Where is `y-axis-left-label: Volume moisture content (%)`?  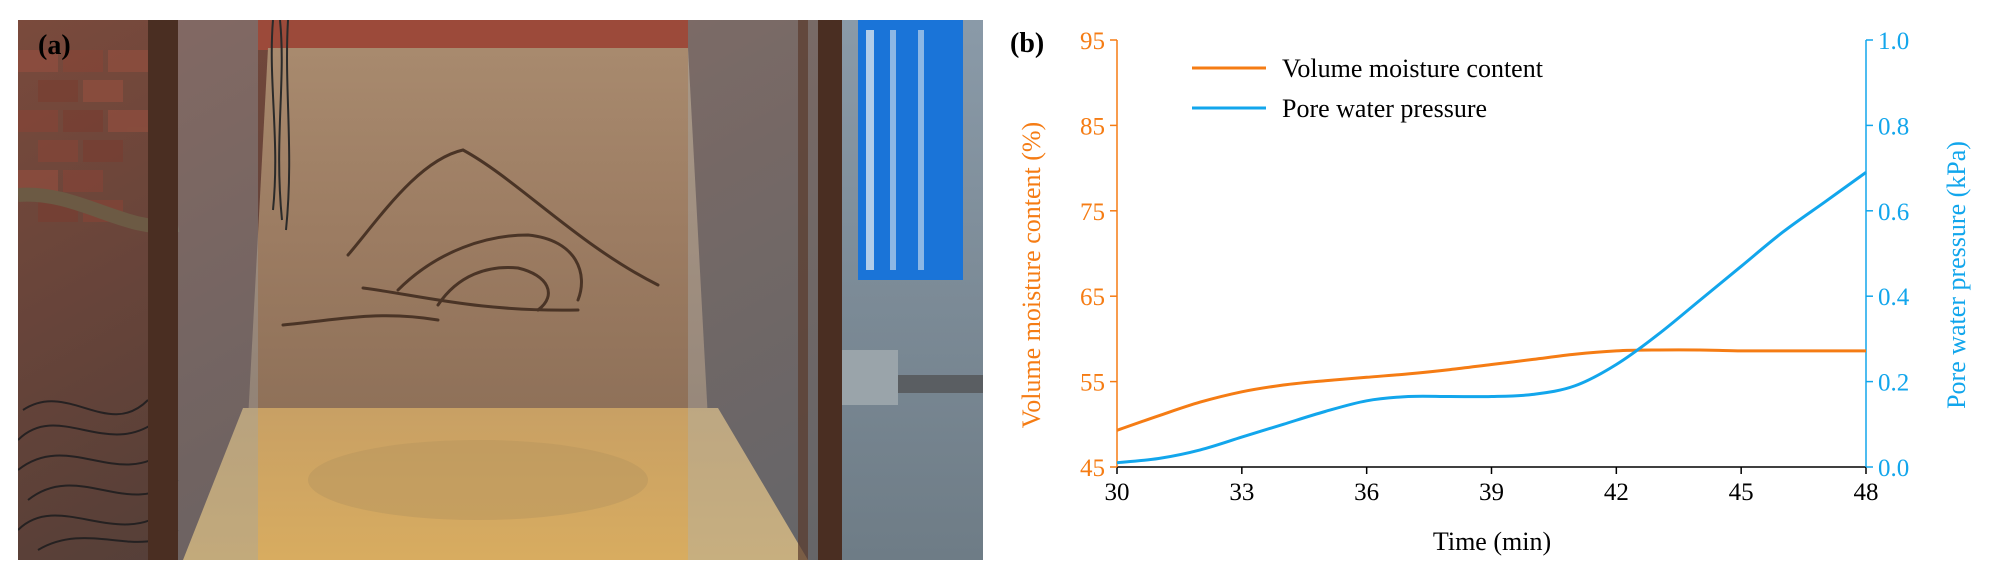
y-axis-left-label: Volume moisture content (%) is located at coordinates (1031, 275).